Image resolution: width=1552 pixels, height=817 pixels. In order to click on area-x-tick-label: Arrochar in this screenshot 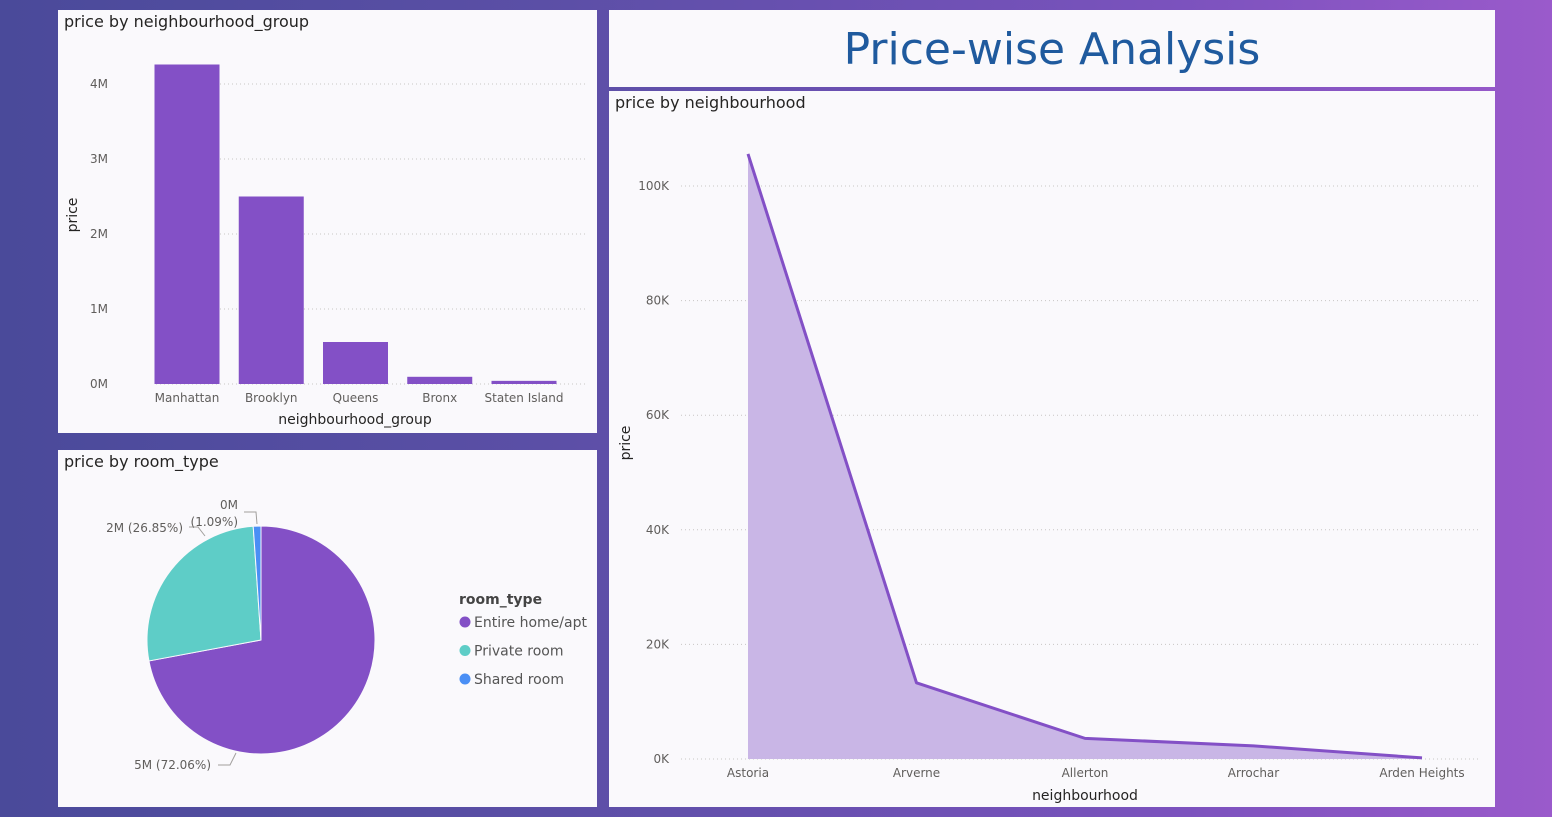, I will do `click(1254, 773)`.